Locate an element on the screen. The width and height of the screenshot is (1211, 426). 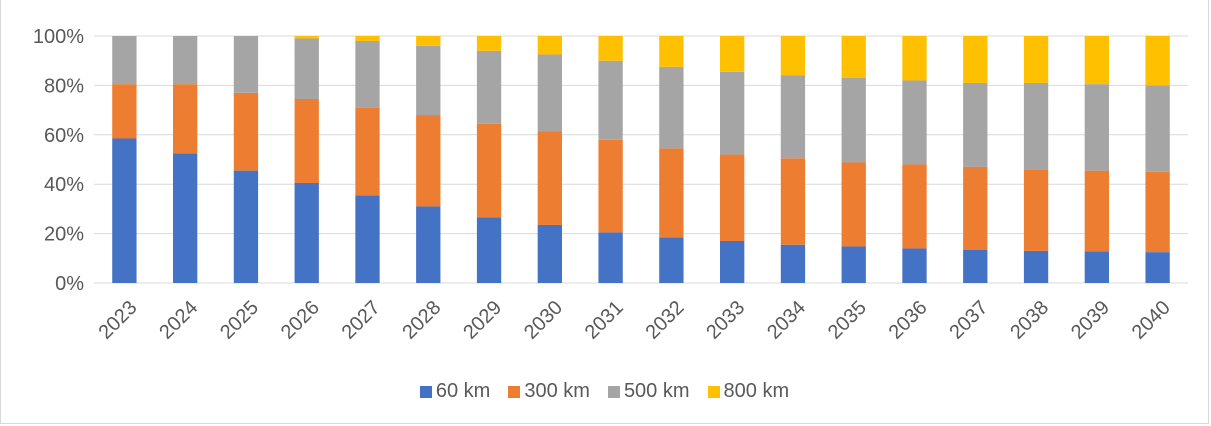
x-tick-label: 2031 is located at coordinates (604, 320).